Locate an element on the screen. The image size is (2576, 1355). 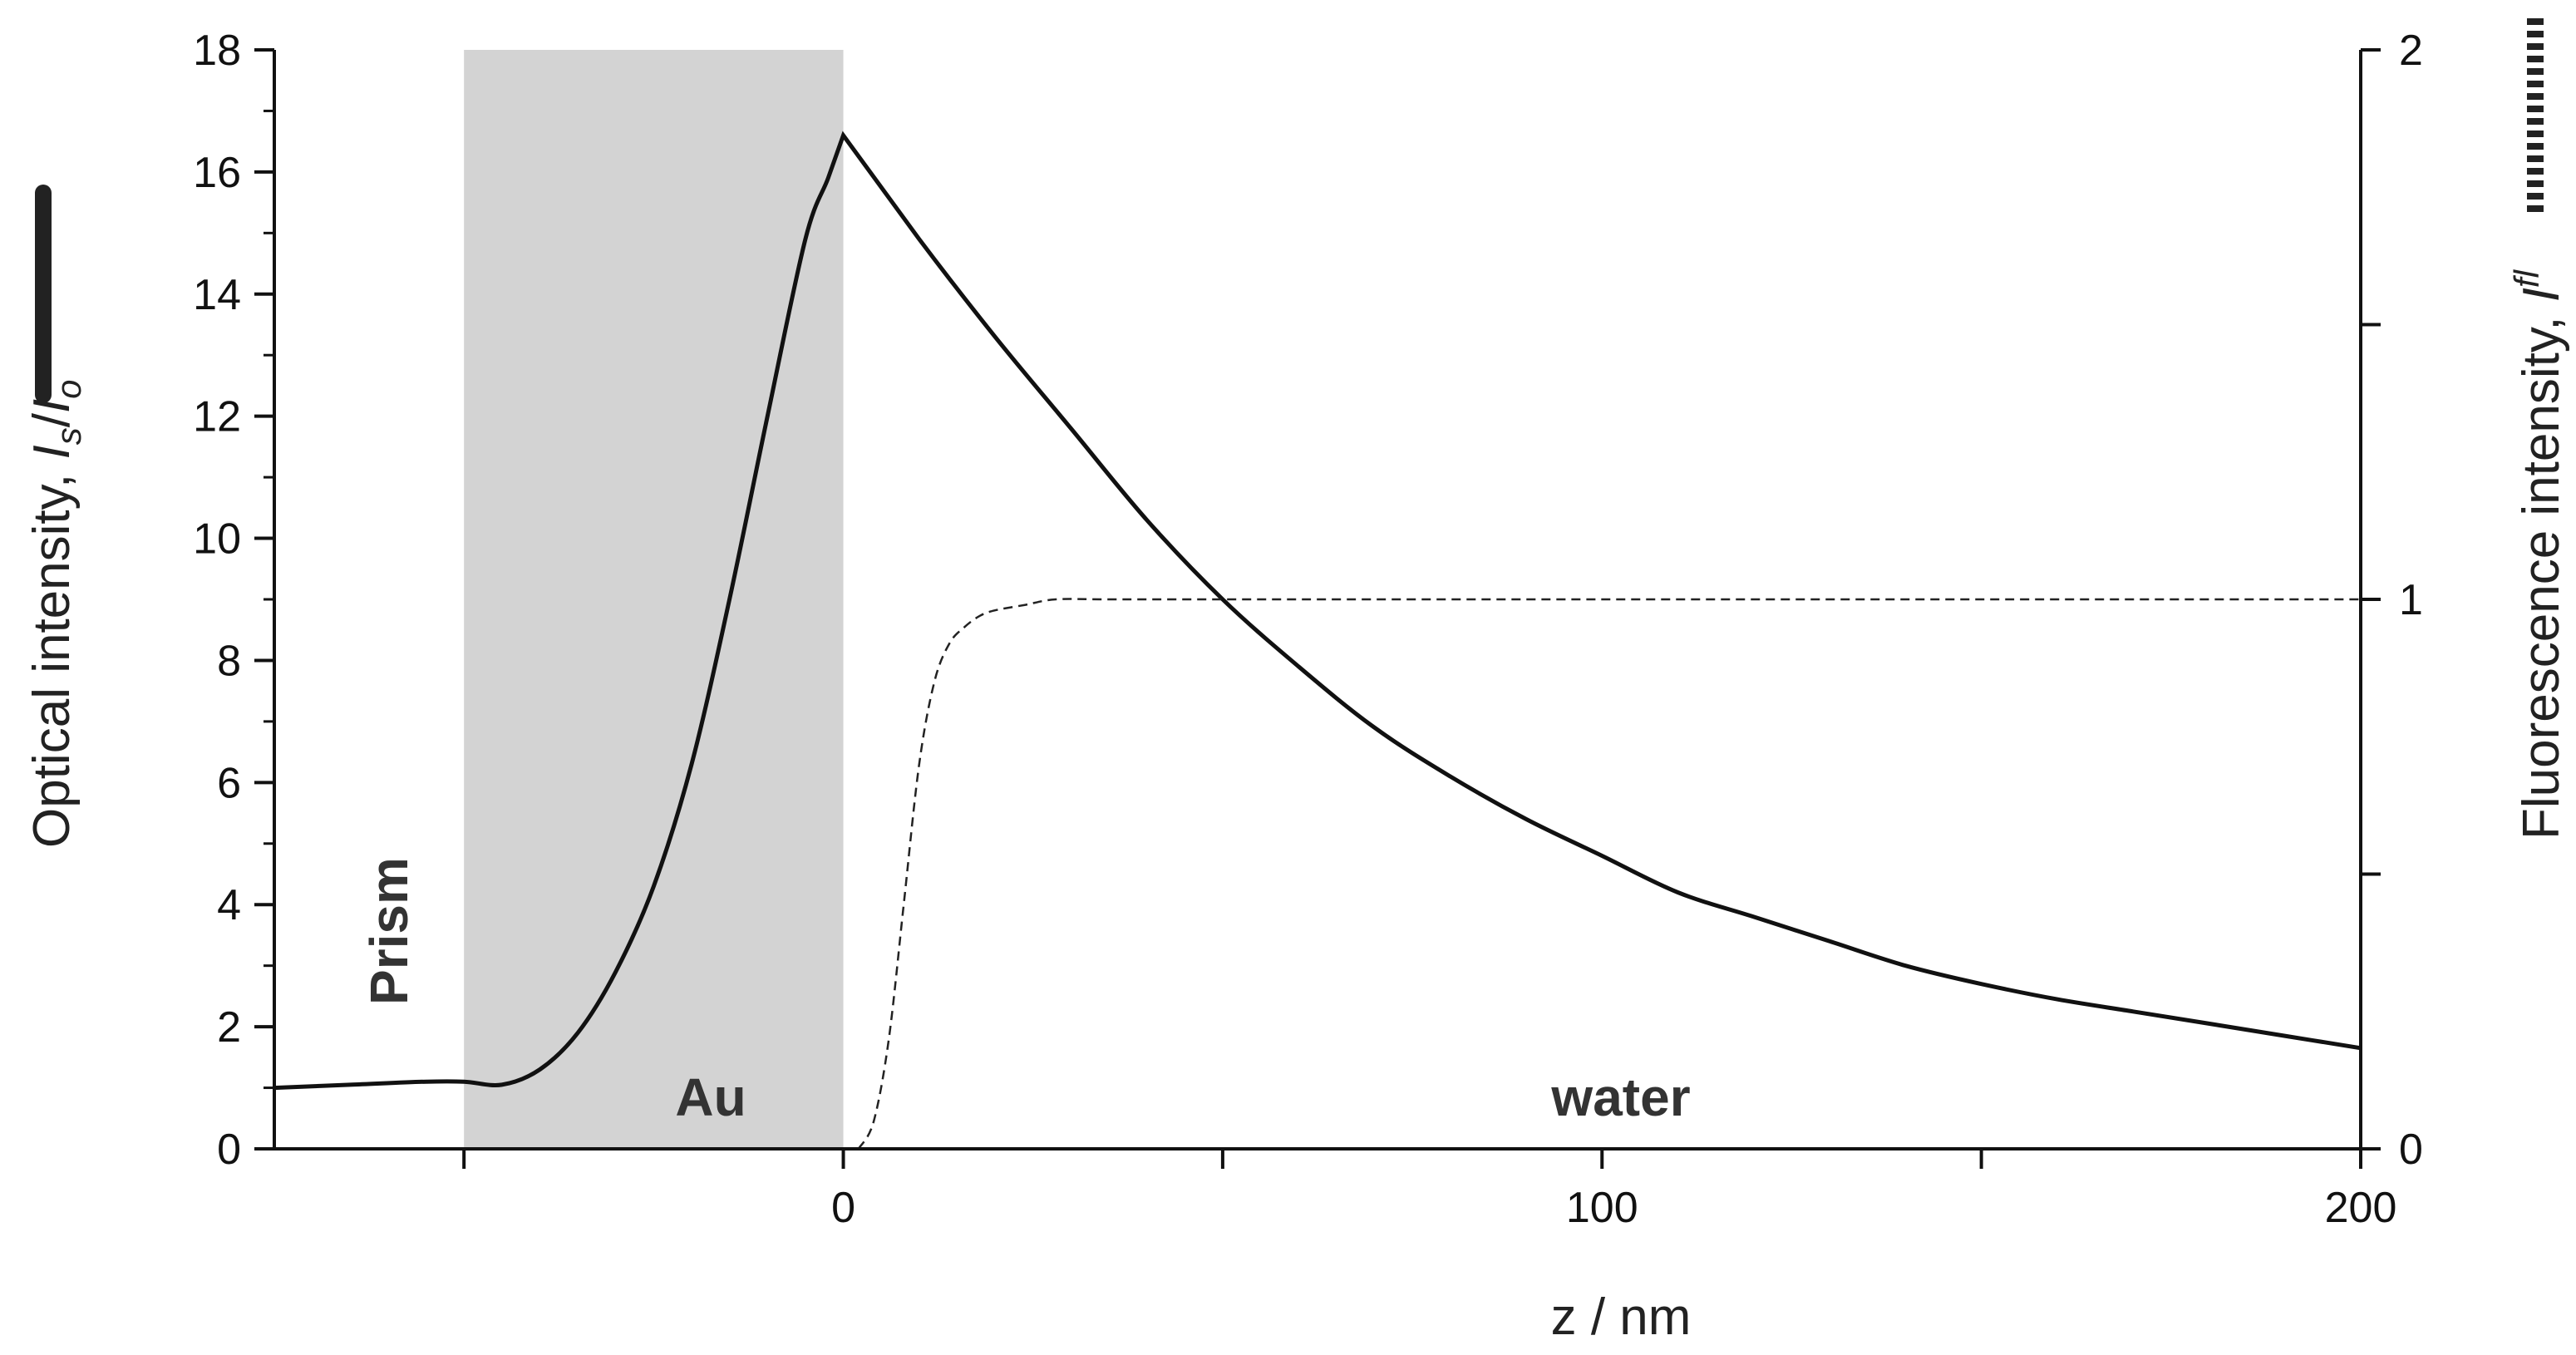
x-tick-label: 200 is located at coordinates (2361, 1208).